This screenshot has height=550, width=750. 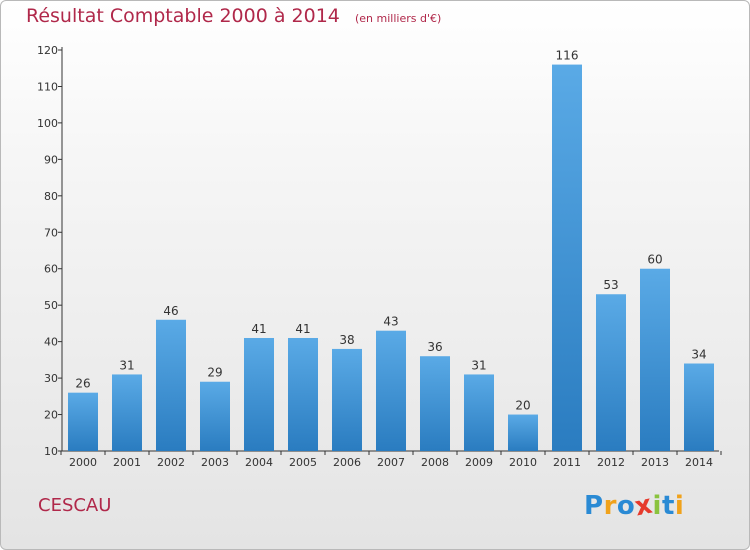 What do you see at coordinates (127, 462) in the screenshot?
I see `x-tick-label: 2001` at bounding box center [127, 462].